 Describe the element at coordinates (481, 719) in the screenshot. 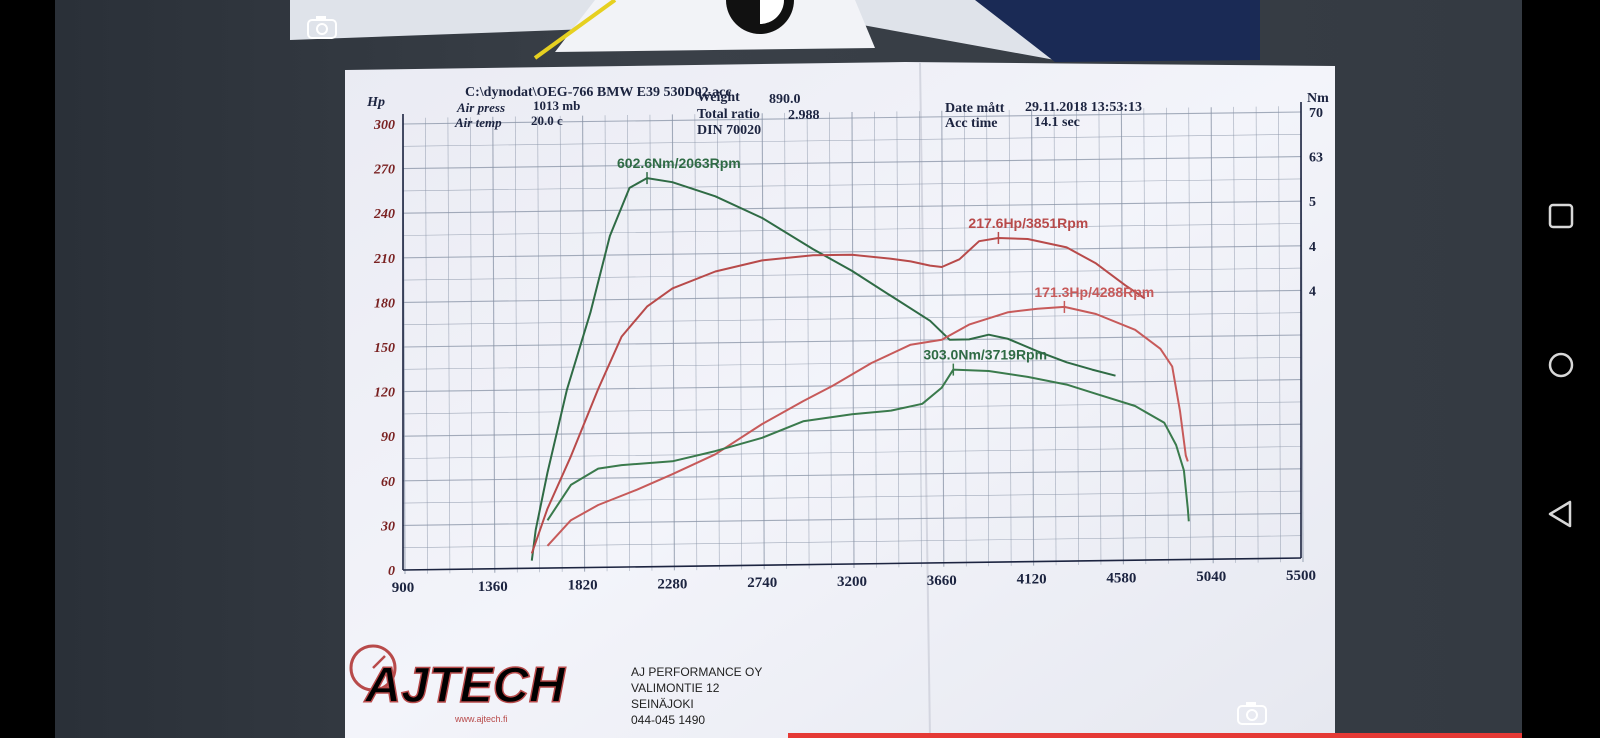

I see `logo-url: www.ajtech.fi` at that location.